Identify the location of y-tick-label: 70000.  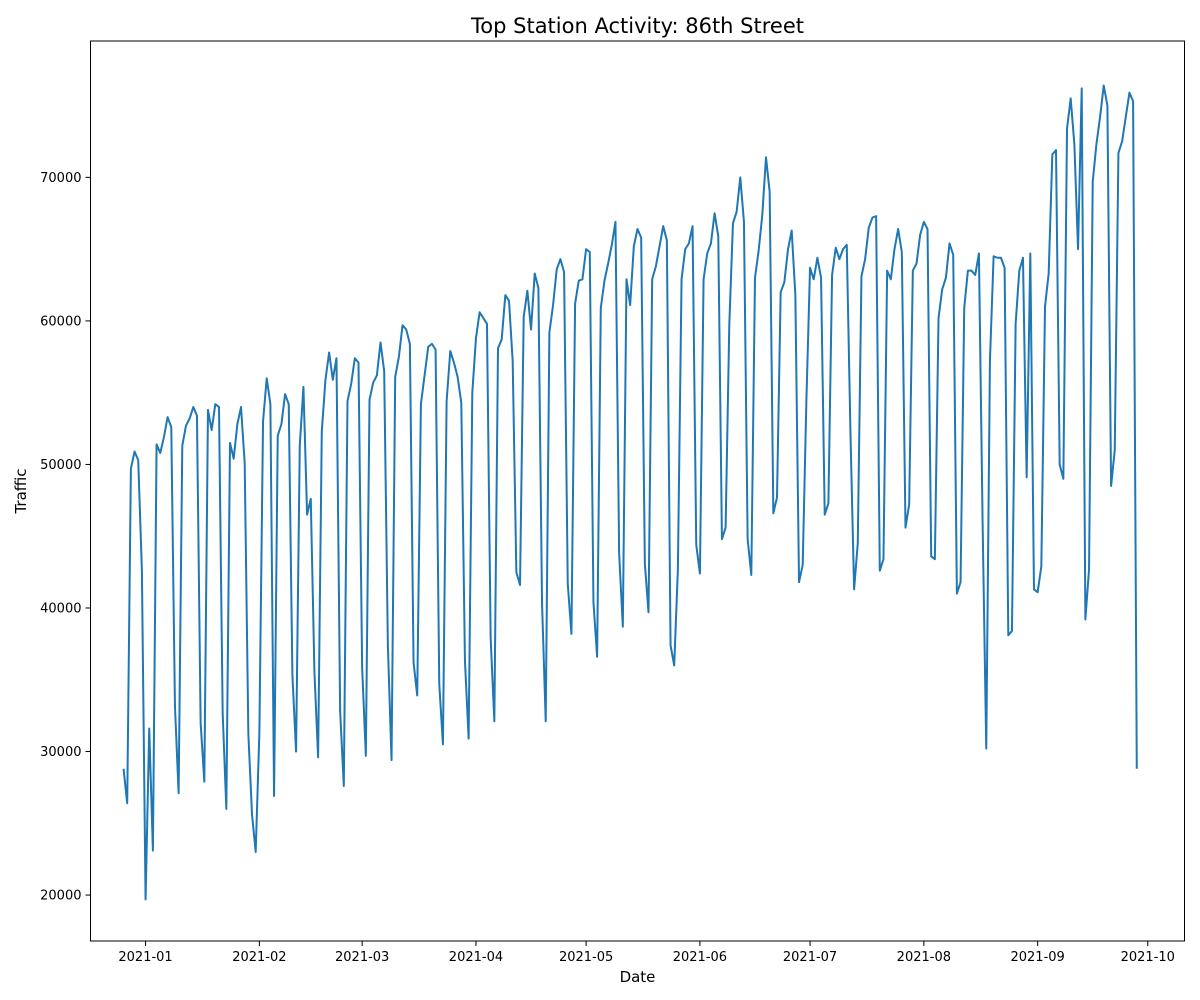
(60, 178).